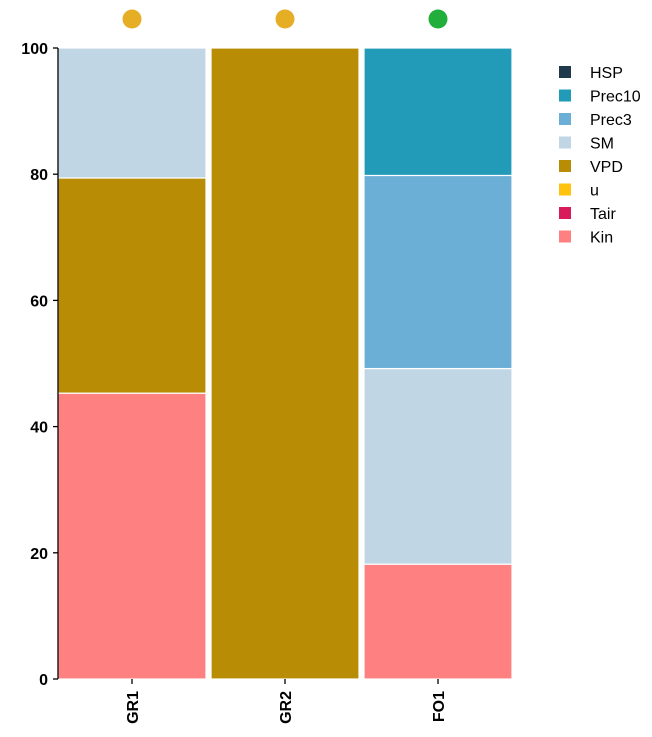 The width and height of the screenshot is (652, 737). Describe the element at coordinates (438, 272) in the screenshot. I see `bar-segment-FO1-Prec3` at that location.